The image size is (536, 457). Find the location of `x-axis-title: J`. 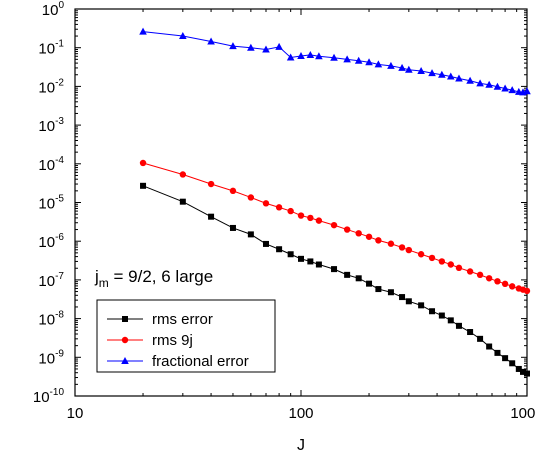

x-axis-title: J is located at coordinates (301, 445).